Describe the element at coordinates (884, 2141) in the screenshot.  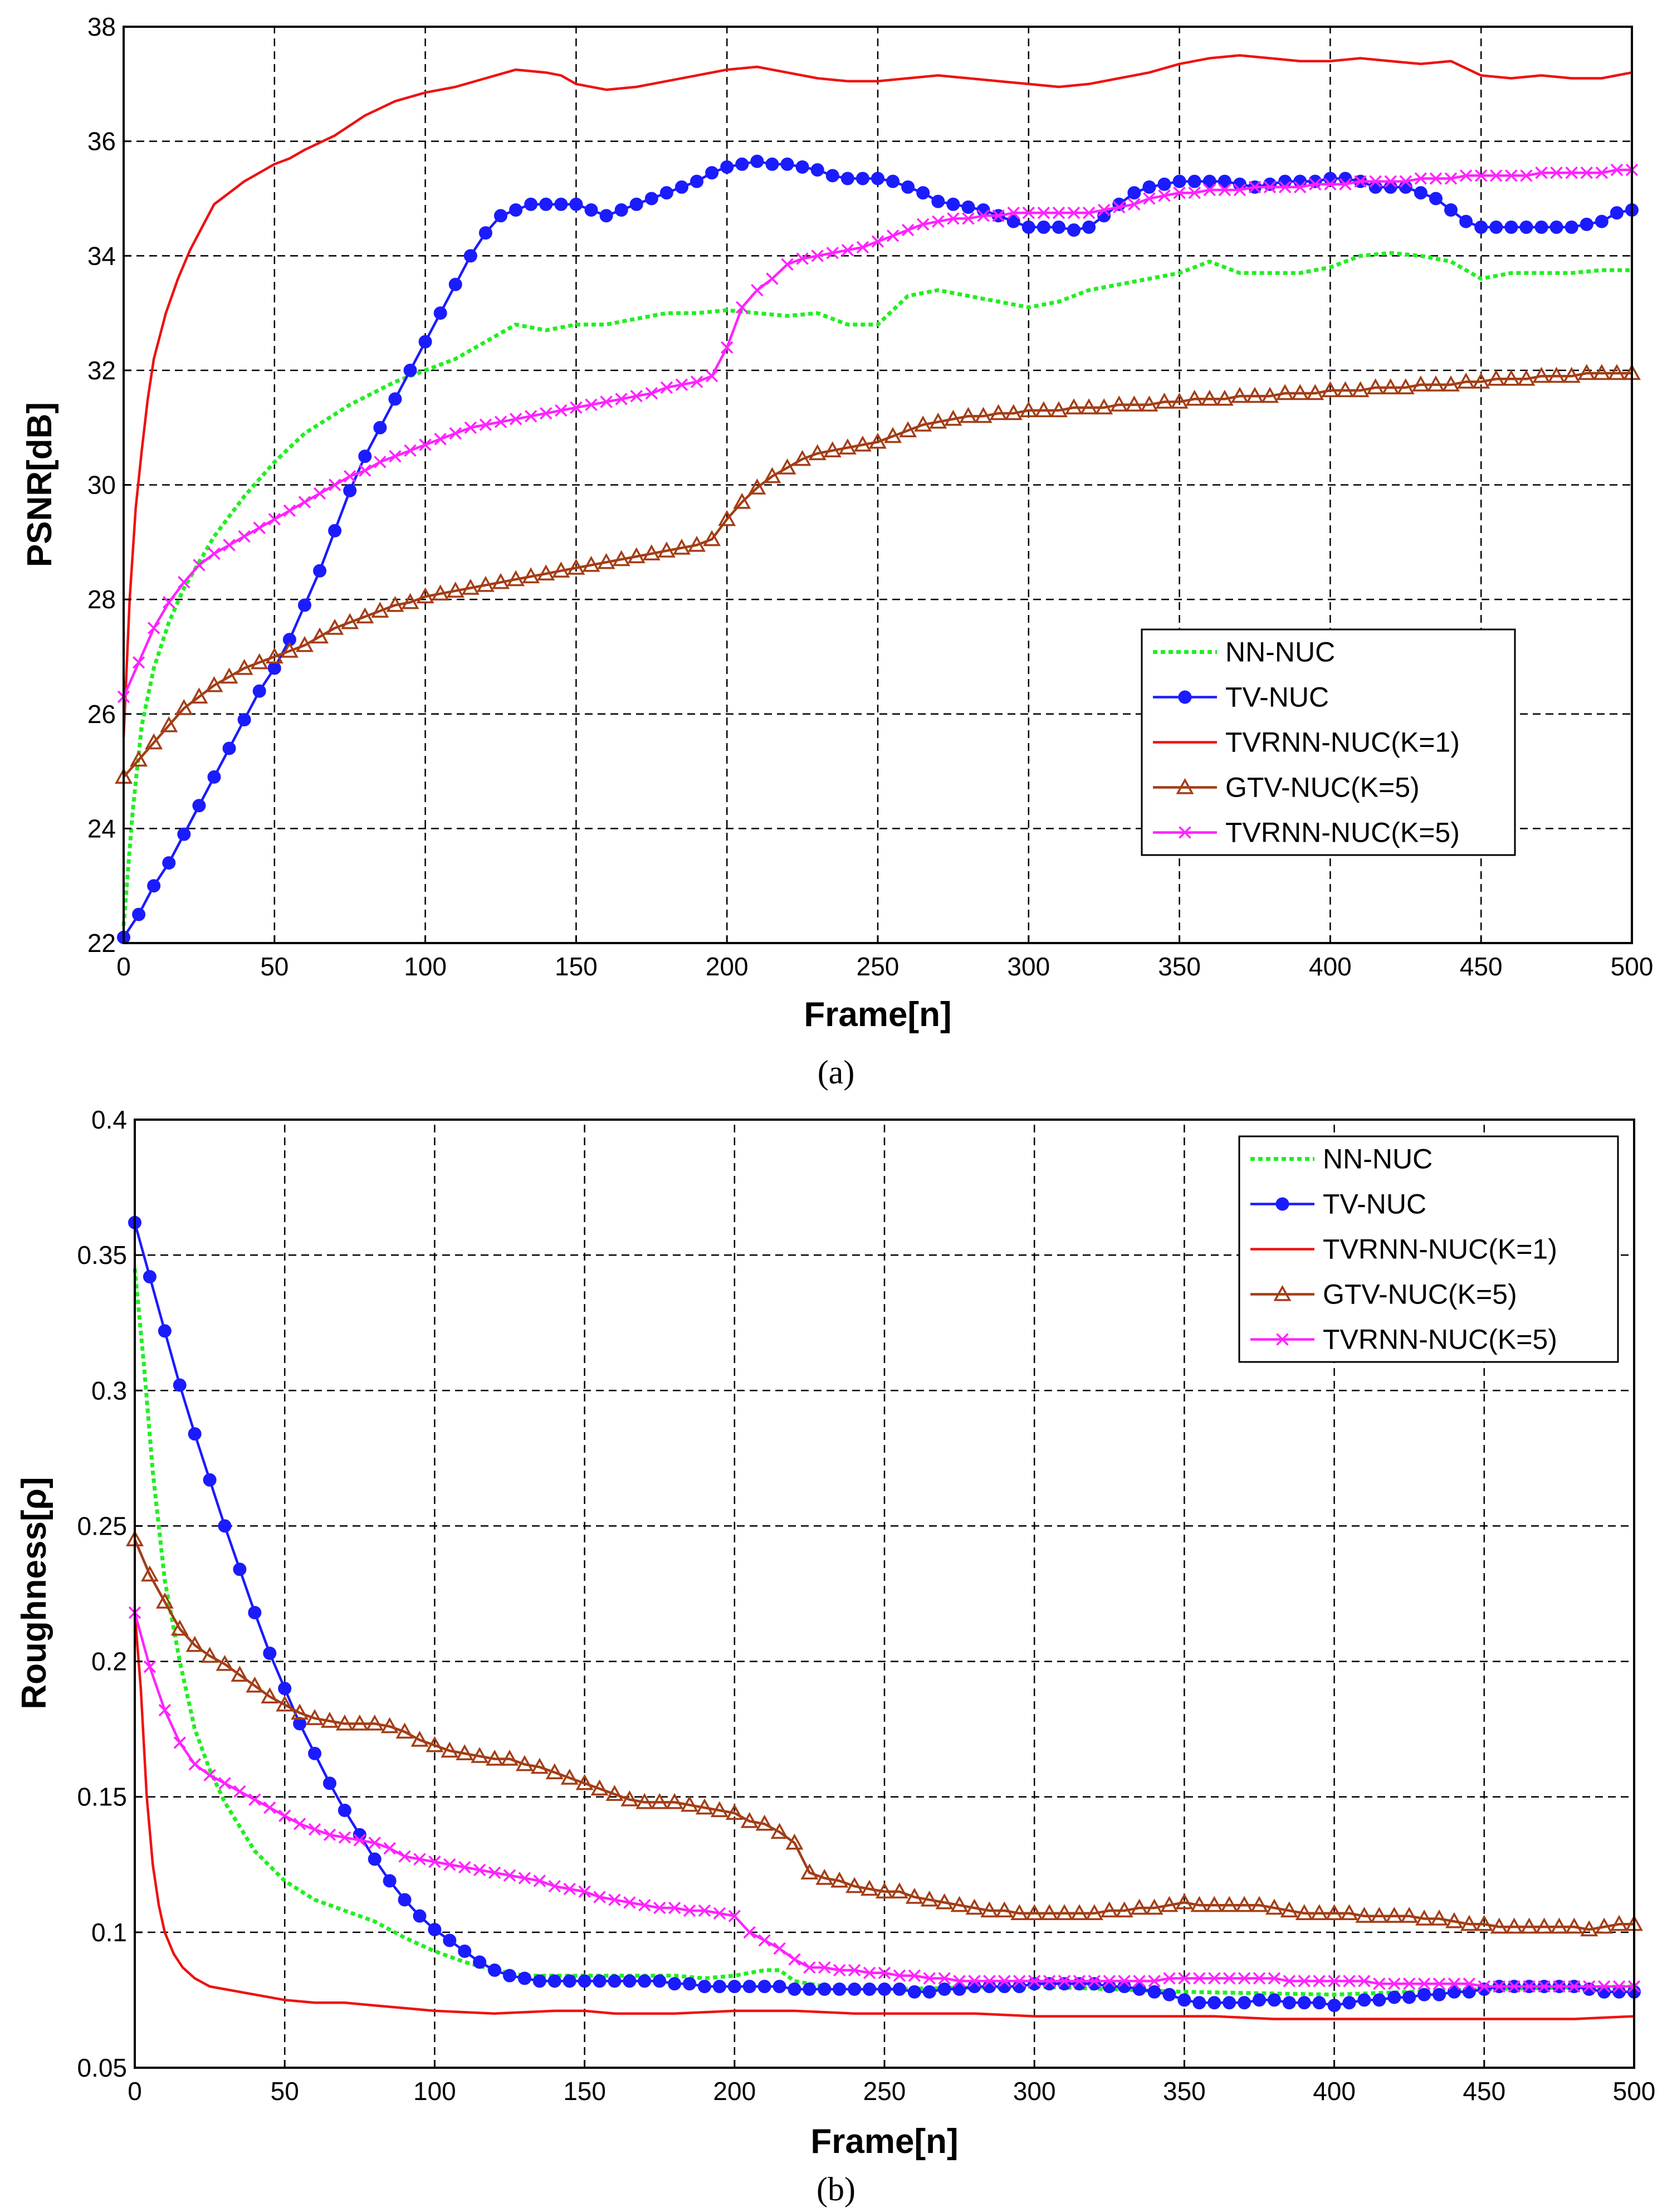
I see `roughness-x-axis-label: Frame[n]` at that location.